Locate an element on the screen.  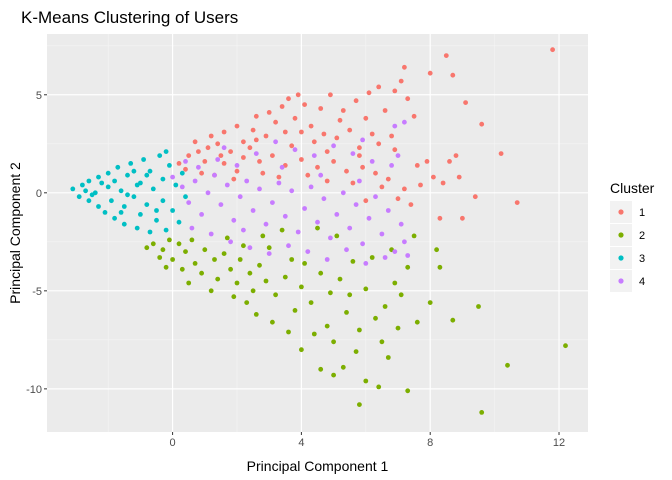
y-tick-label: -5 is located at coordinates (37, 292).